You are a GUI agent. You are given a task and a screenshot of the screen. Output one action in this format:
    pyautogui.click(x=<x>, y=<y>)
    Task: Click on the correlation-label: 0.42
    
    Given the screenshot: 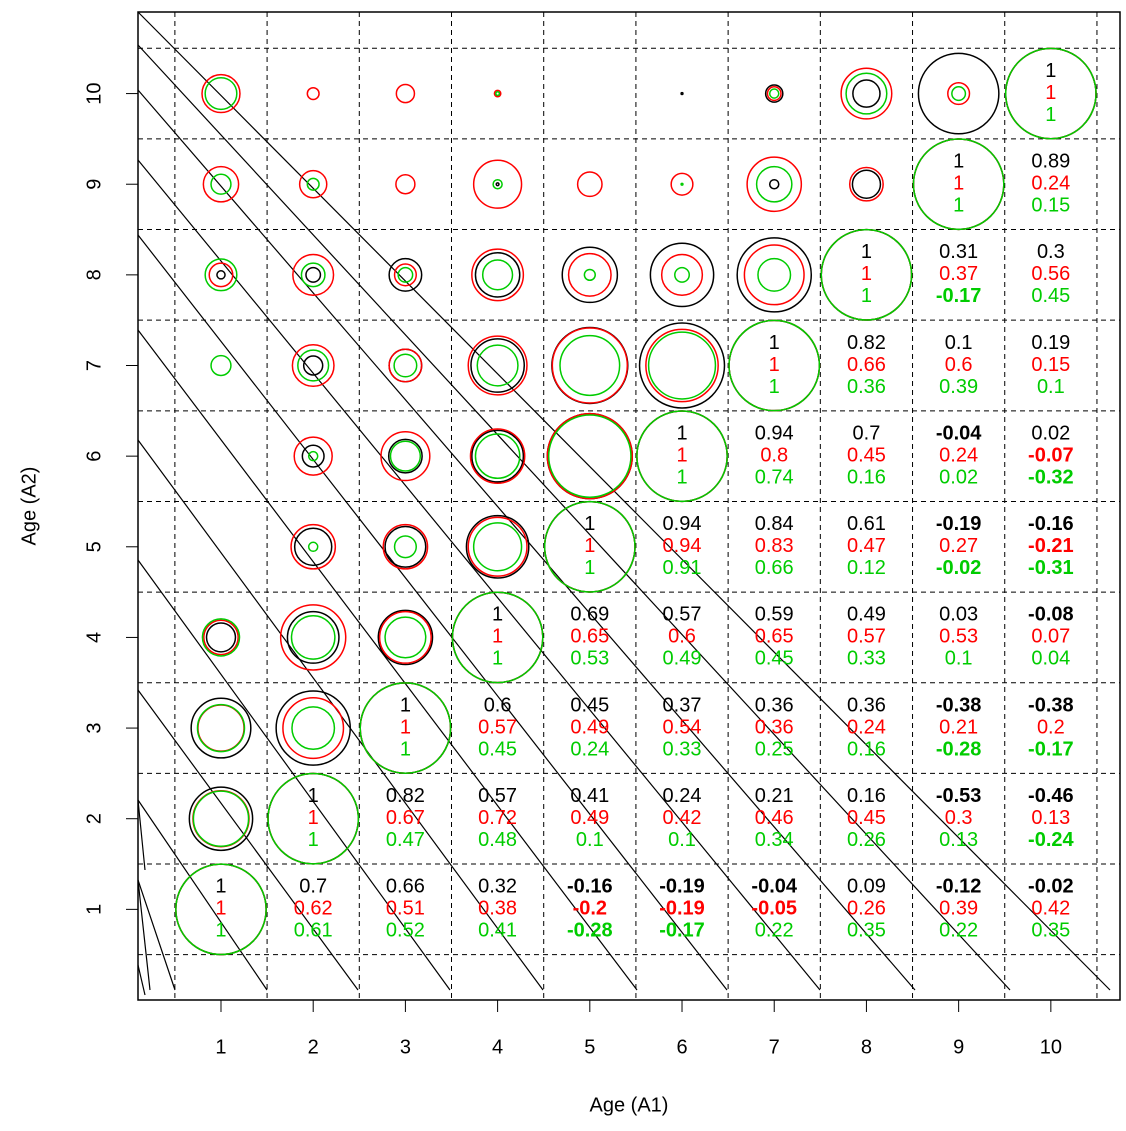 What is the action you would take?
    pyautogui.click(x=1050, y=909)
    